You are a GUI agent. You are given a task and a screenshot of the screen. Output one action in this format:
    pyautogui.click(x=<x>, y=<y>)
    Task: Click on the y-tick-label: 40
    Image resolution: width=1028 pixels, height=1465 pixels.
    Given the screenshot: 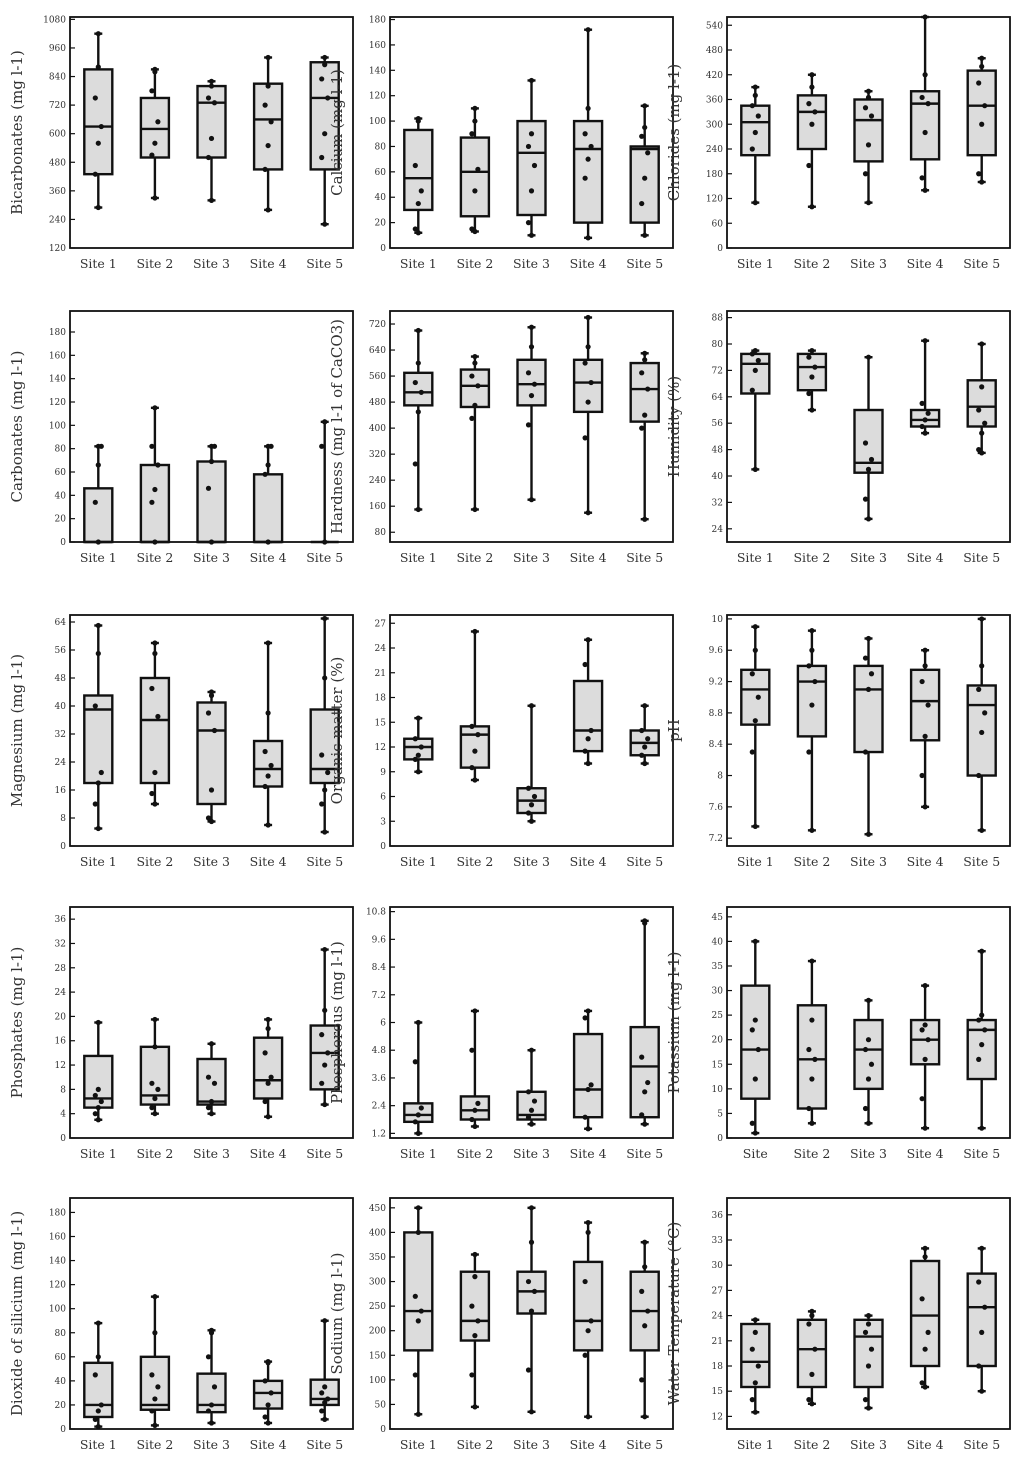 What is the action you would take?
    pyautogui.click(x=61, y=707)
    